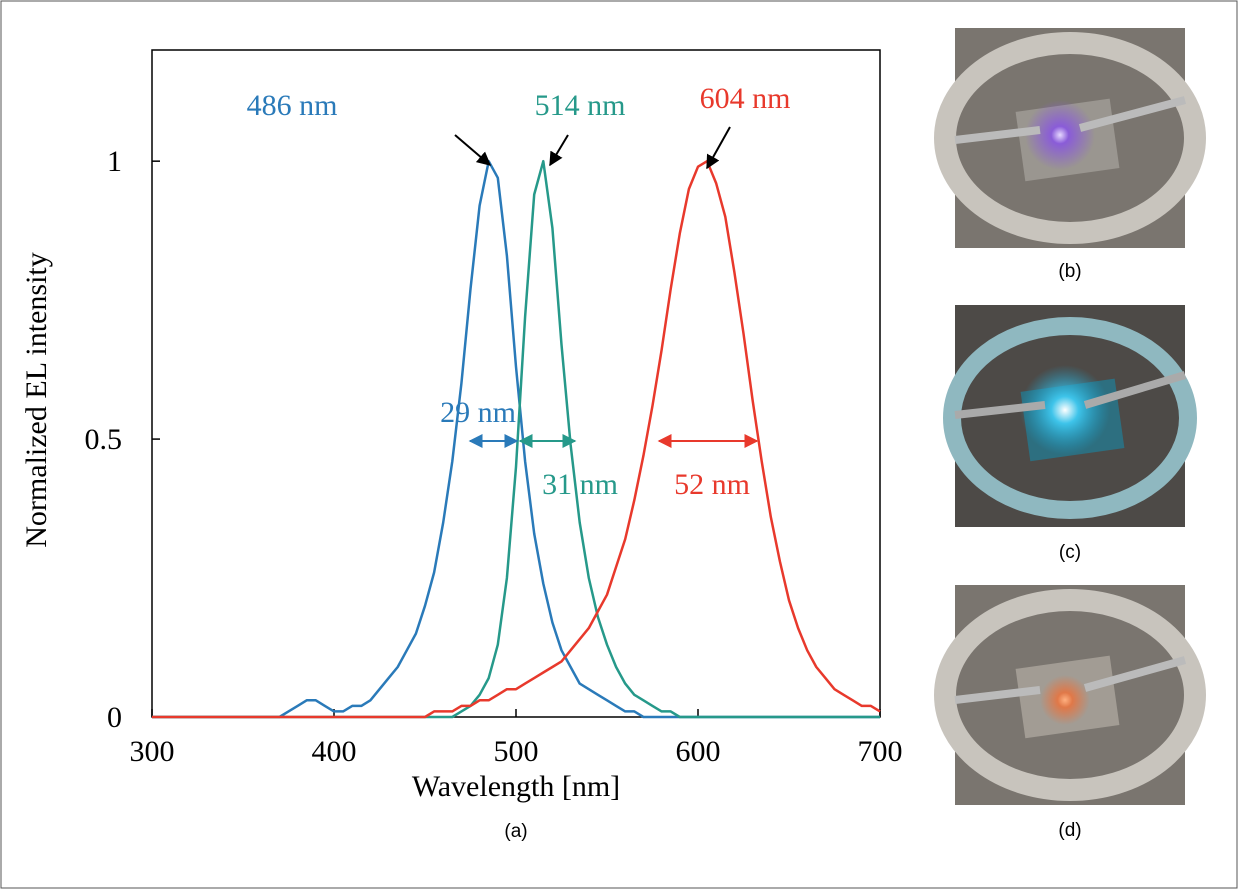  I want to click on photo-caption: (b), so click(1069, 271).